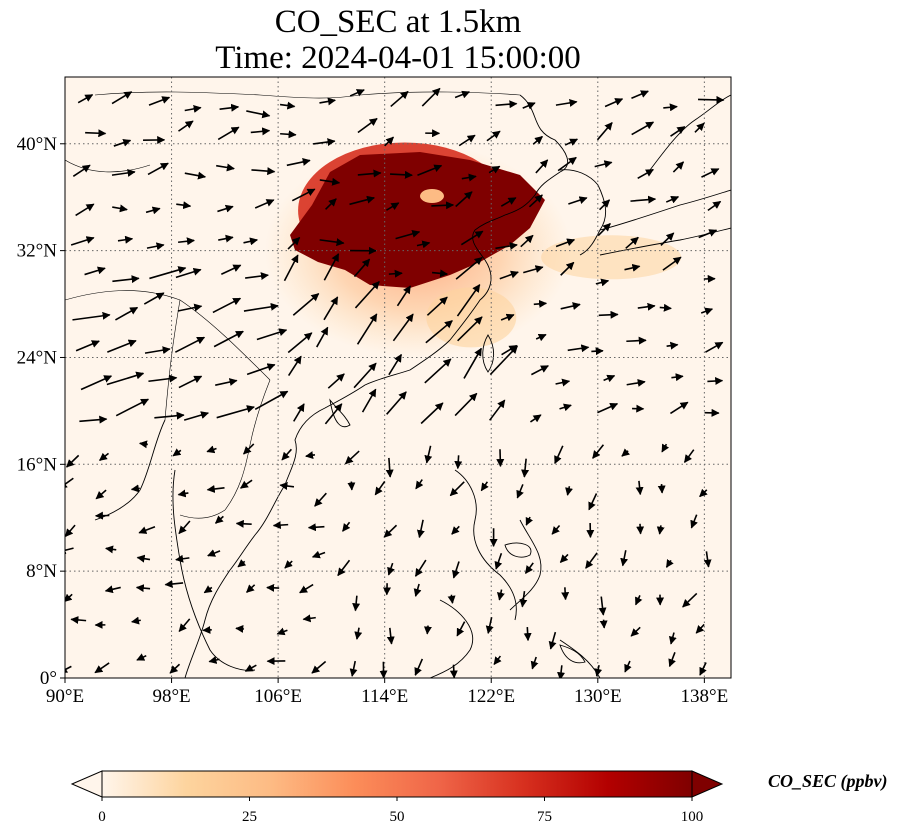 The height and width of the screenshot is (836, 916). Describe the element at coordinates (41, 571) in the screenshot. I see `y-tick-label: 8°N` at that location.